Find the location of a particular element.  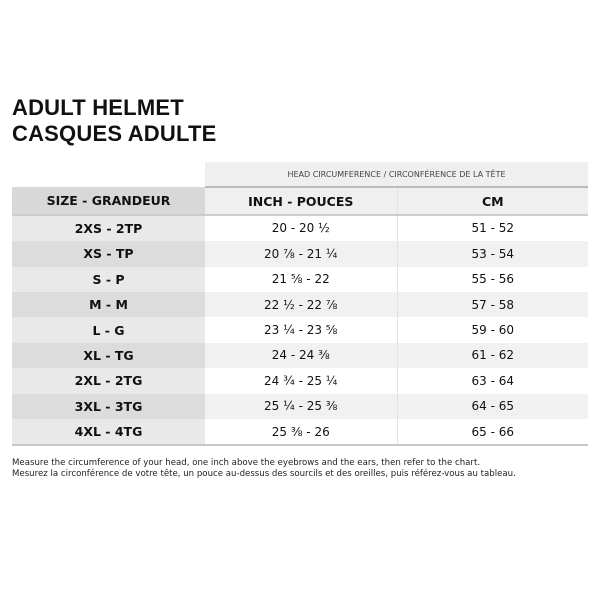

table-row: XL - TG 24 - 24 ⅜ 61 - 62 is located at coordinates (300, 355).